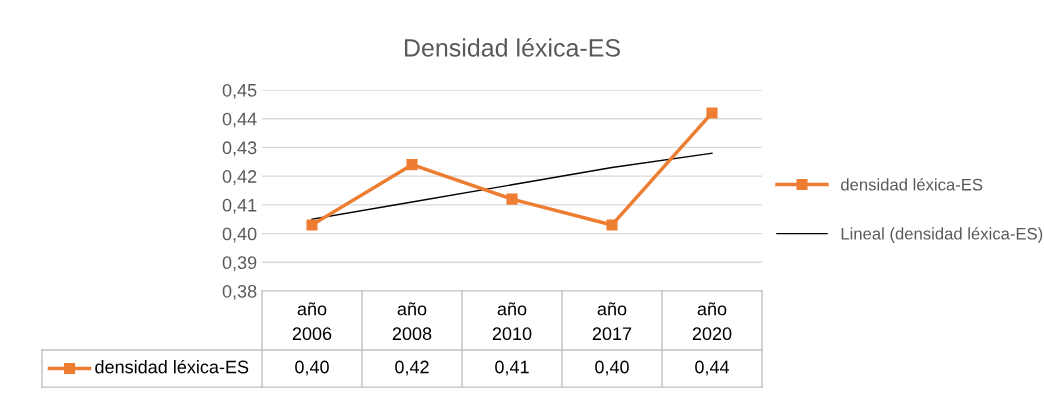 The image size is (1044, 401). What do you see at coordinates (512, 321) in the screenshot?
I see `x-tick-label: año 2010` at bounding box center [512, 321].